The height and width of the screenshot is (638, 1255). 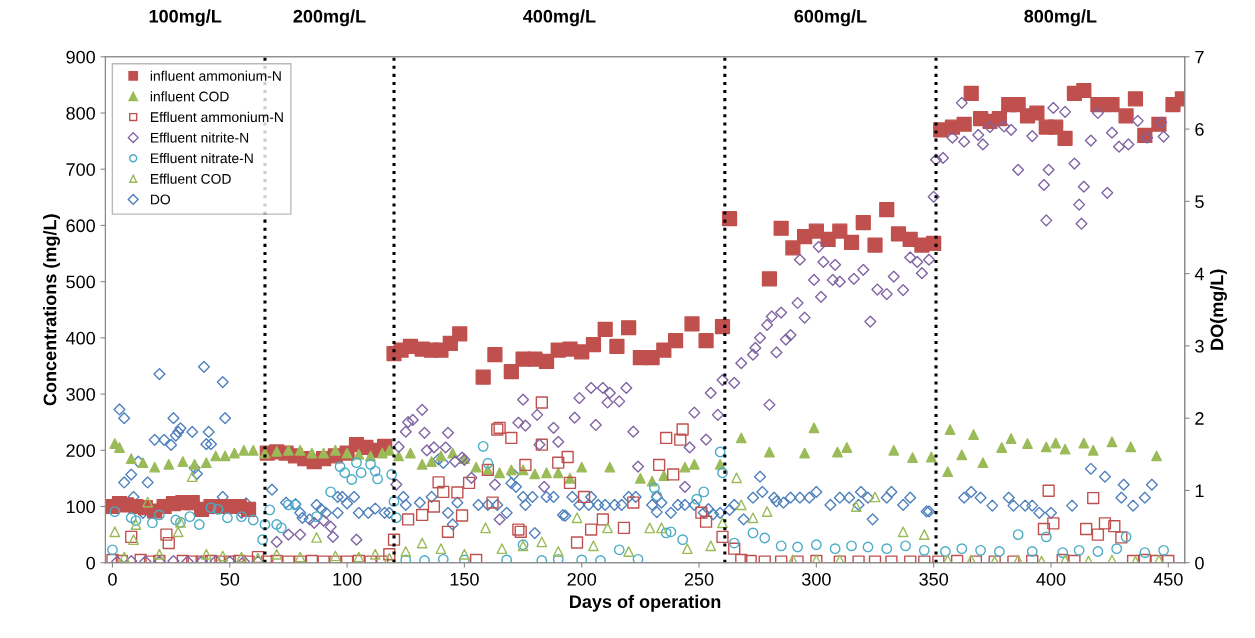 What do you see at coordinates (80, 338) in the screenshot?
I see `y-tick-label: 400` at bounding box center [80, 338].